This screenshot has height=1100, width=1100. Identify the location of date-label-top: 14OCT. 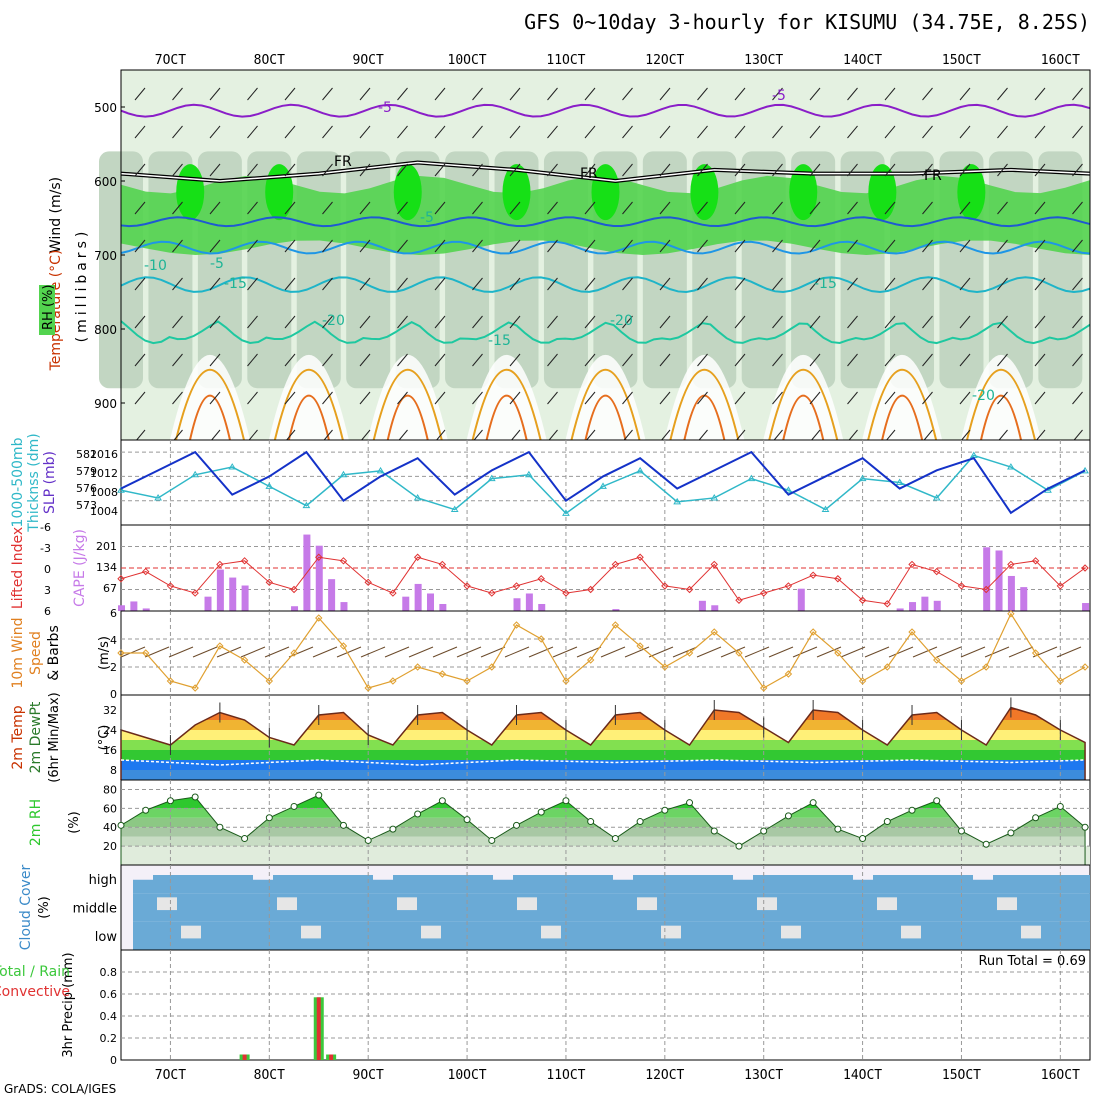
(862, 60).